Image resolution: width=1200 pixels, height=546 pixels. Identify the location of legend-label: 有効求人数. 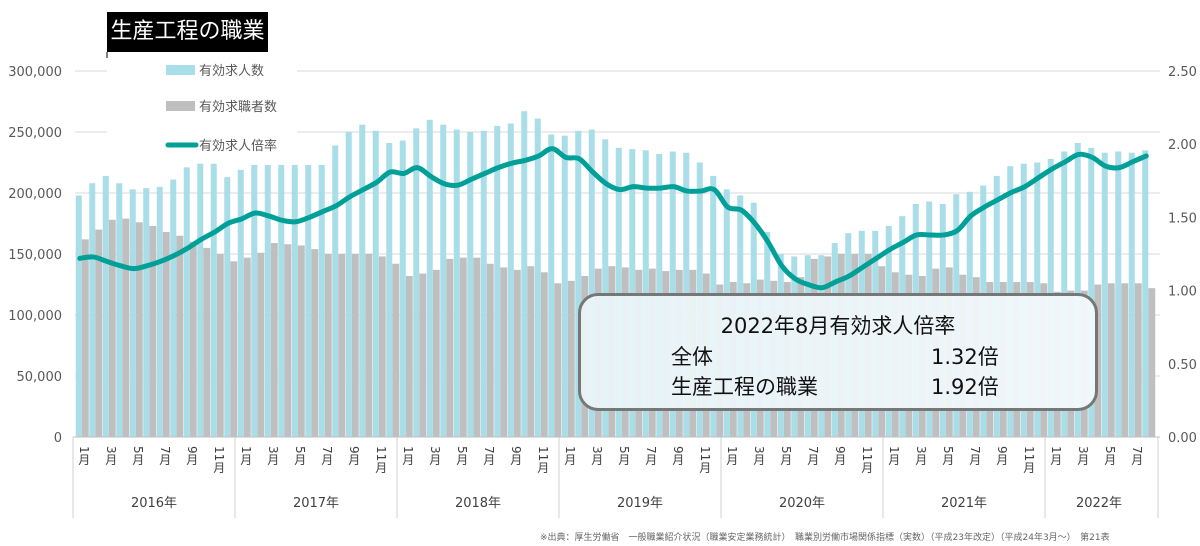
(231, 71).